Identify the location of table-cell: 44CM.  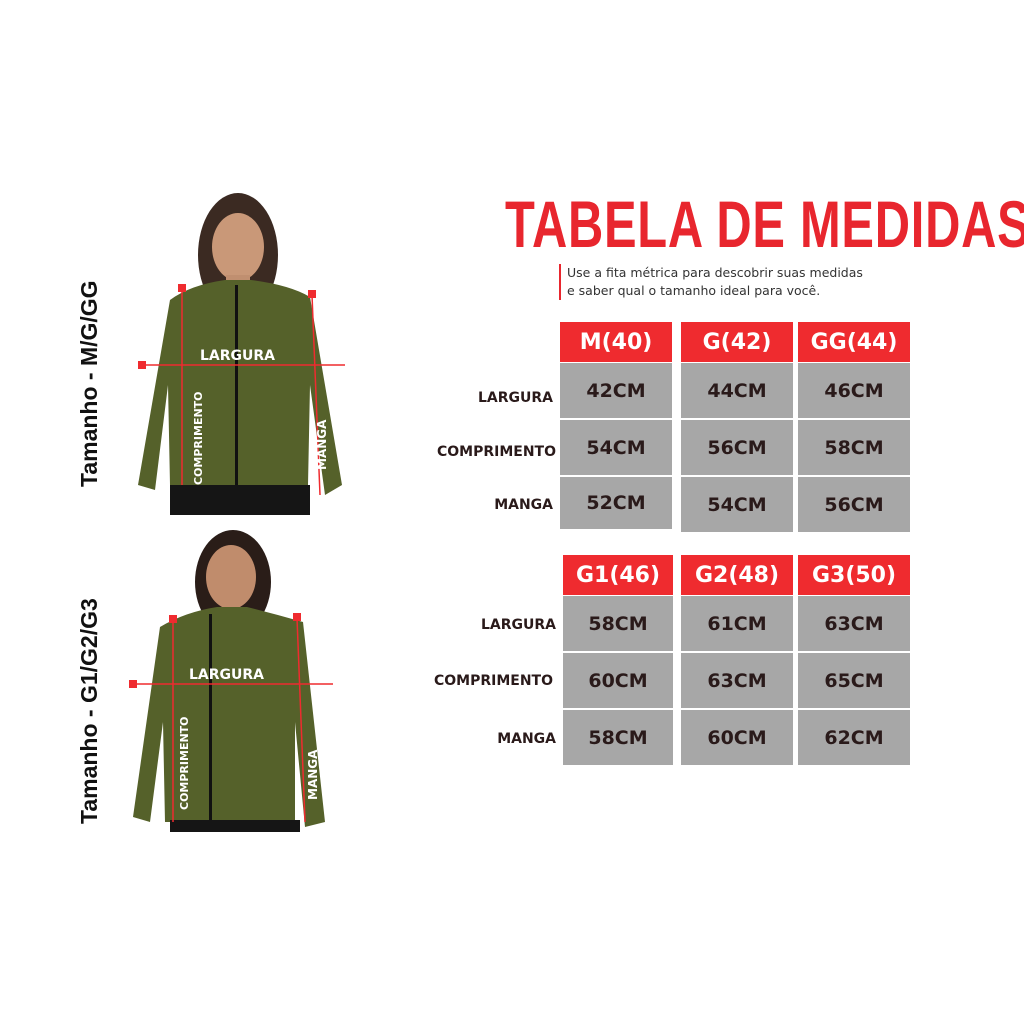
(737, 390).